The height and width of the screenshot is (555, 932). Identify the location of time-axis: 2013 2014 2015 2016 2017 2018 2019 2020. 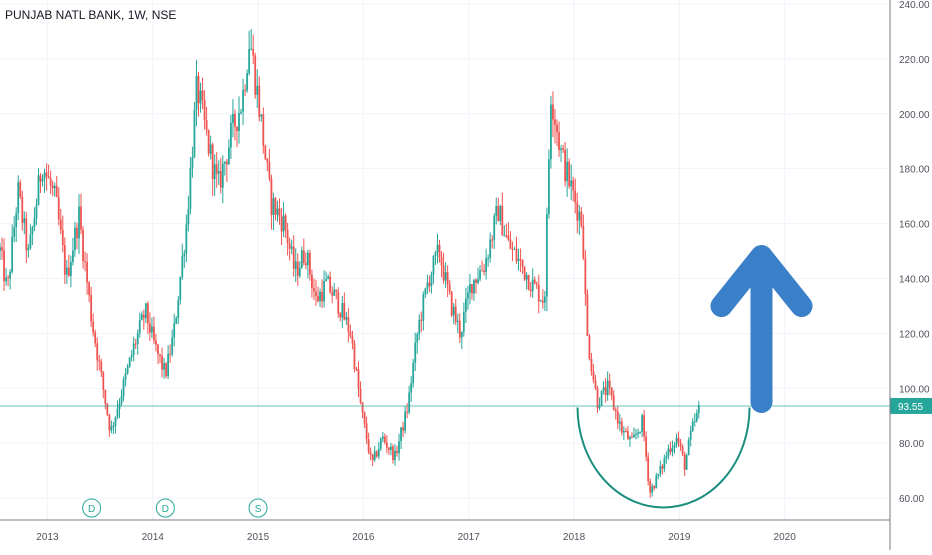
(445, 531).